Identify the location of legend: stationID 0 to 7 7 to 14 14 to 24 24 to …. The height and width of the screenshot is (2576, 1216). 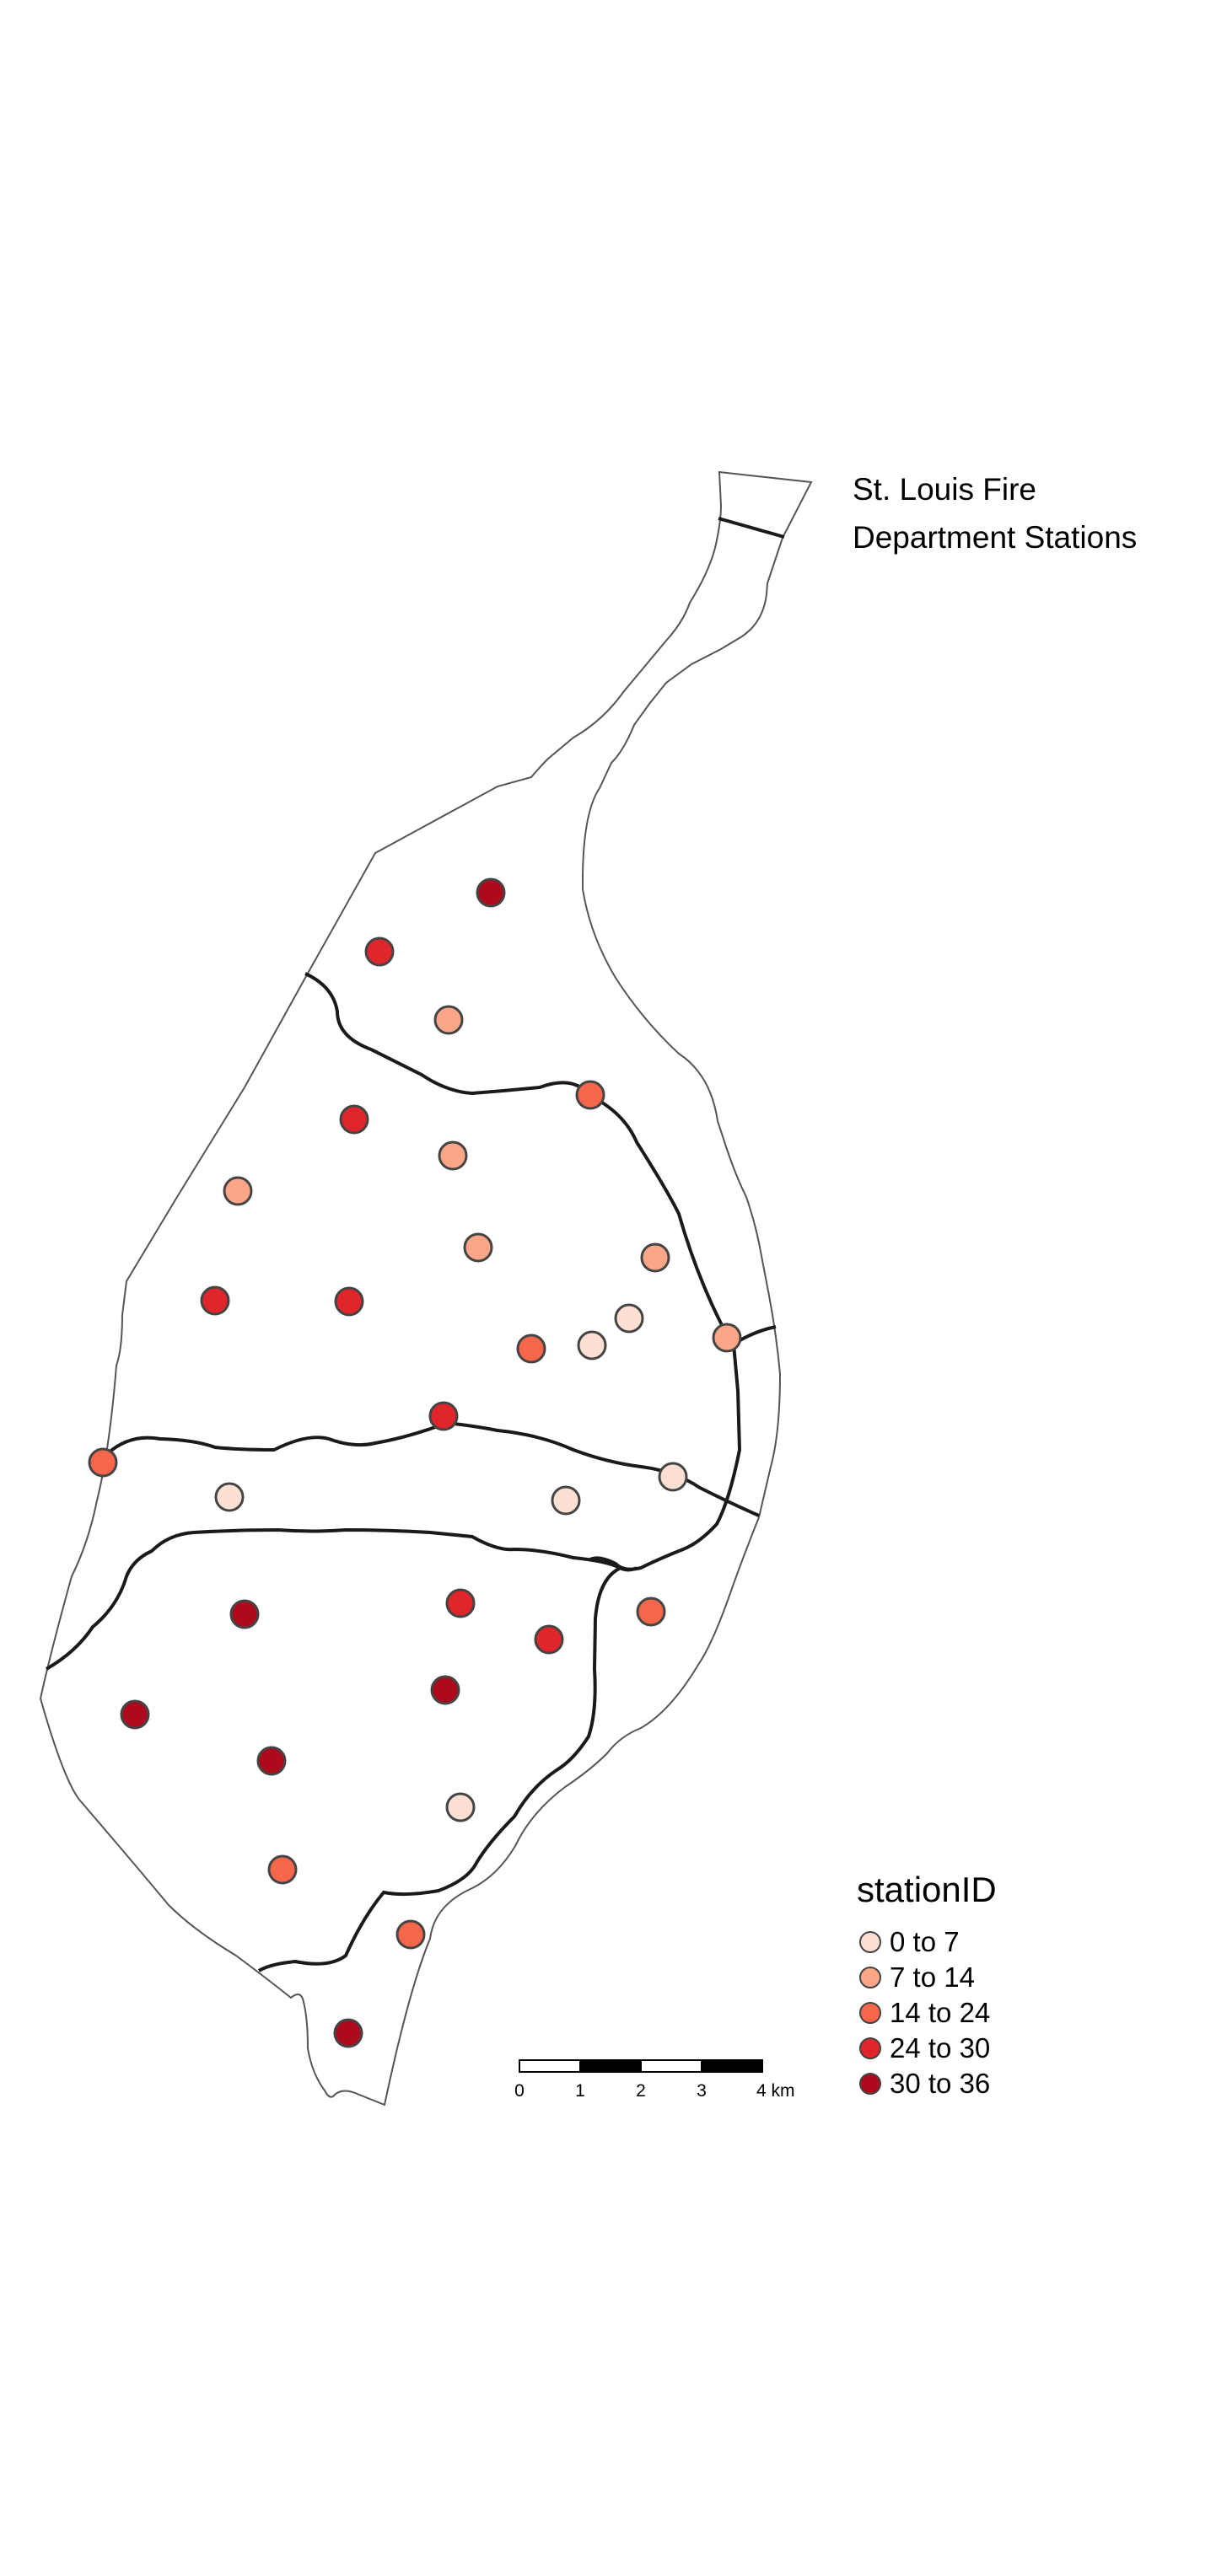
(927, 1984).